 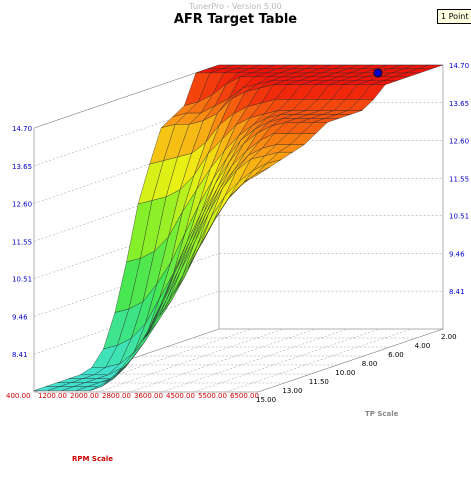 I want to click on tp-tick-label: 4.00, so click(x=423, y=346).